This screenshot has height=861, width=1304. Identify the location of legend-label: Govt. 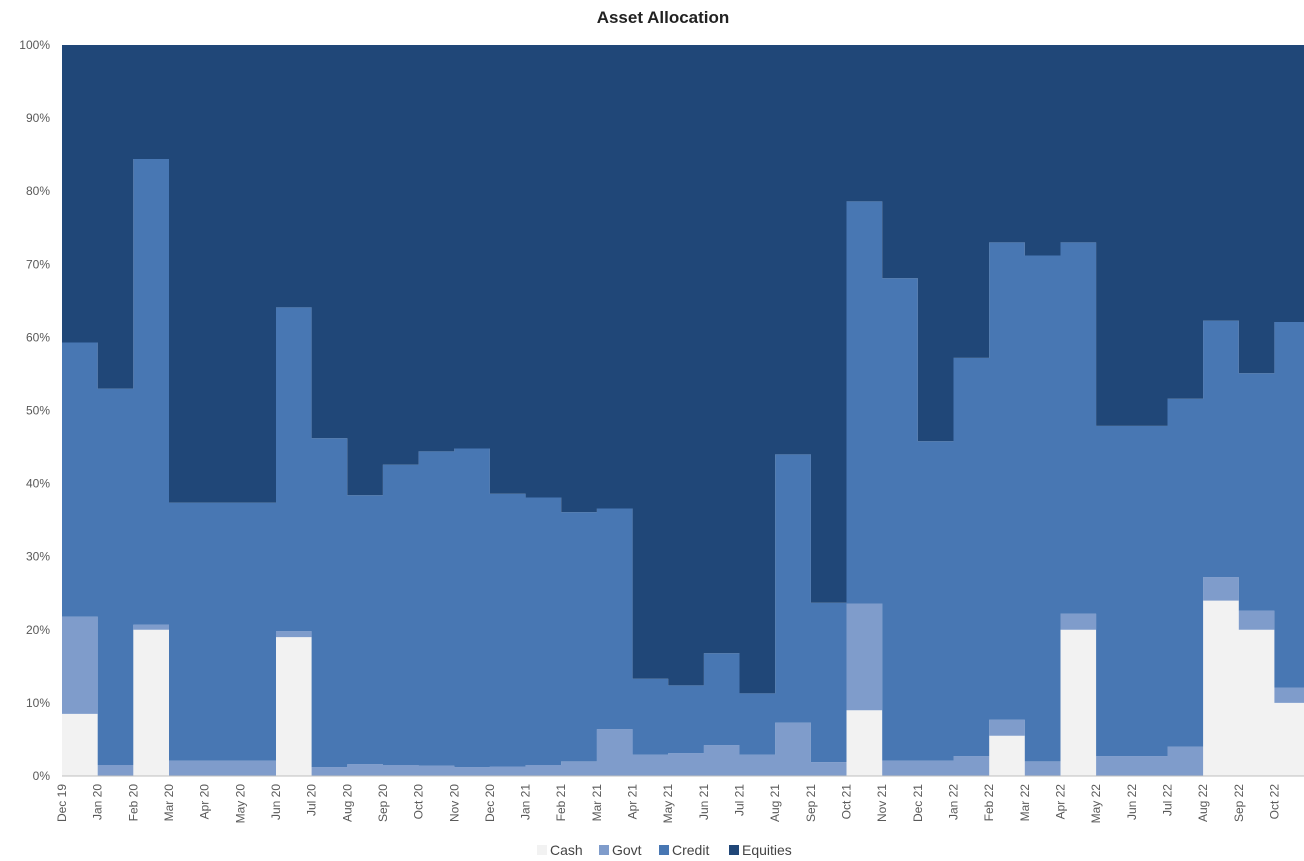
(627, 850).